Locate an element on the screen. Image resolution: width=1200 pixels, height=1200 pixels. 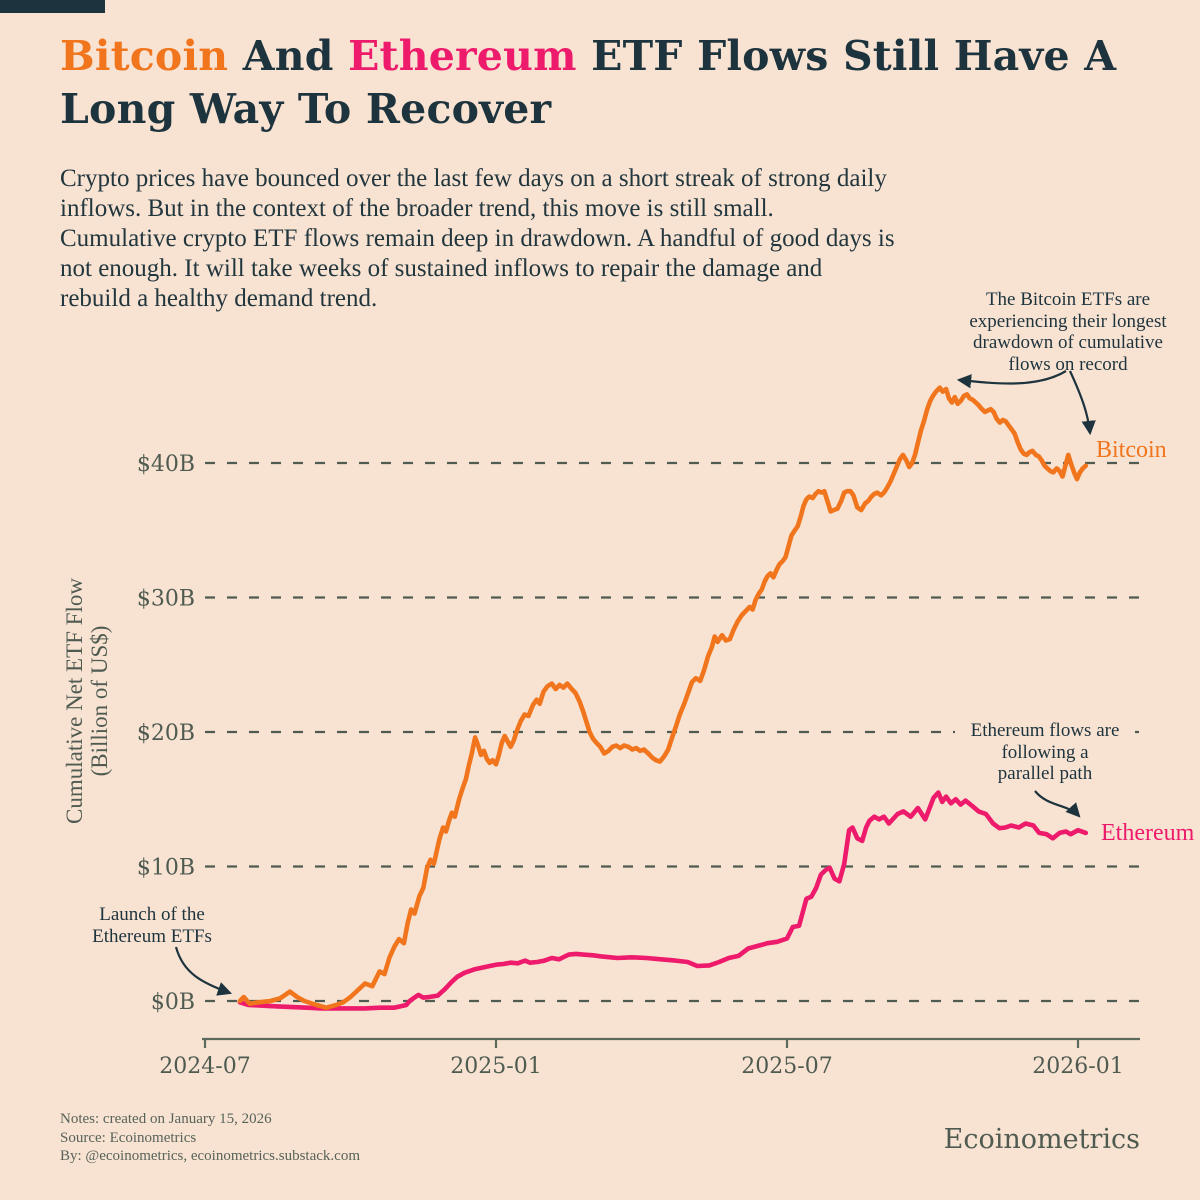
title-rest: ETF Flows Still Have A is located at coordinates (846, 56).